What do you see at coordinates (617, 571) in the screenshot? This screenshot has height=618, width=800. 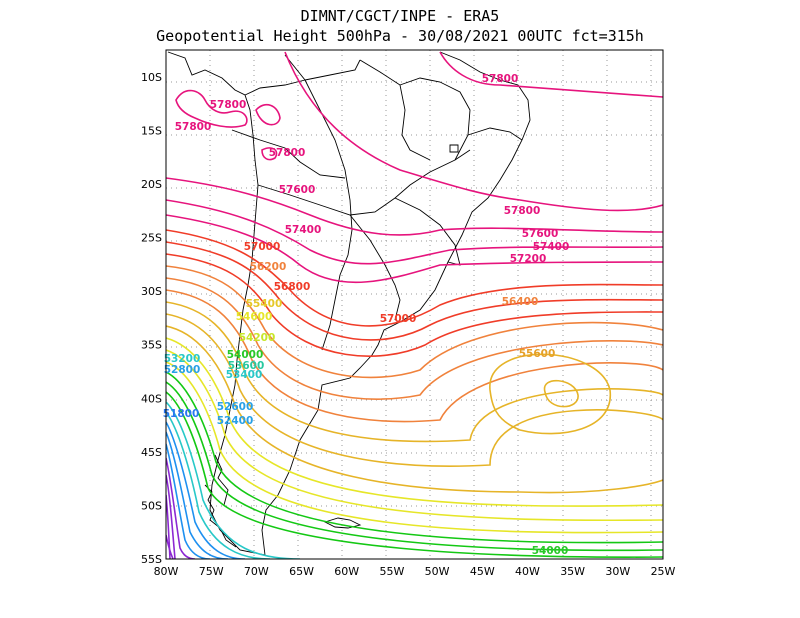 I see `x-tick-label: 30W` at bounding box center [617, 571].